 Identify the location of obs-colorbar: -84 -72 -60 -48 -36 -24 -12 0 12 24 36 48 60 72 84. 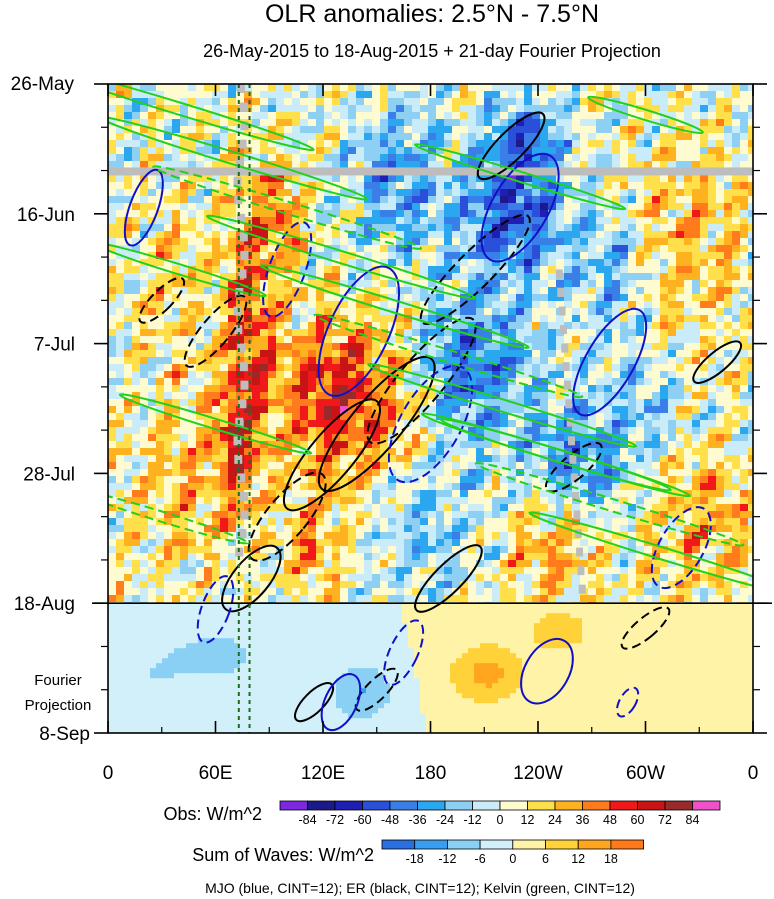
(500, 813).